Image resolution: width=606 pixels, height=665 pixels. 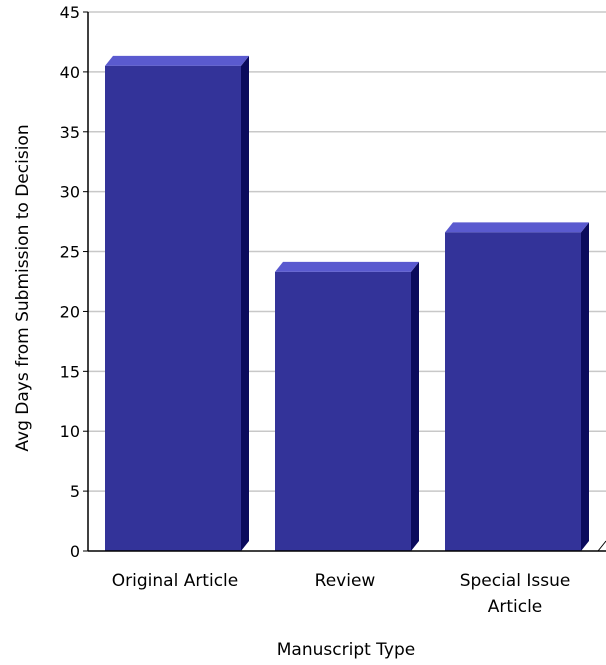 What do you see at coordinates (70, 431) in the screenshot?
I see `y-tick-label: 10` at bounding box center [70, 431].